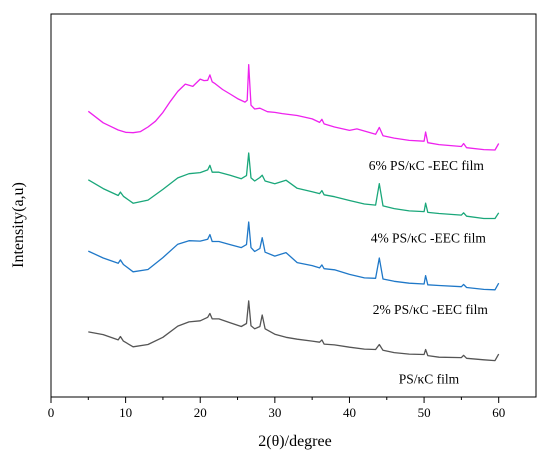  Describe the element at coordinates (431, 309) in the screenshot. I see `series-label-2: 2% PS/κC -EEC film` at that location.